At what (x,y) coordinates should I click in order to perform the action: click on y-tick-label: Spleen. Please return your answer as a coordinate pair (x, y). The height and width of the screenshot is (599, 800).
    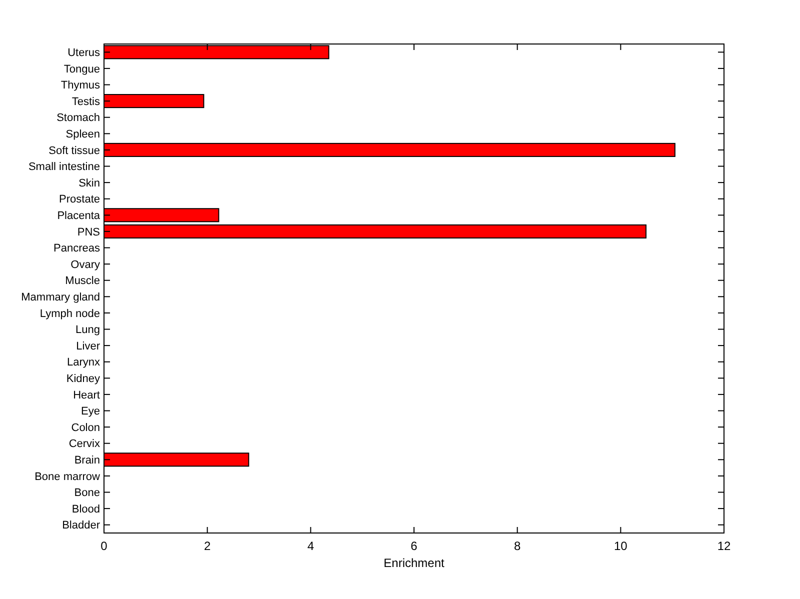
    Looking at the image, I should click on (83, 134).